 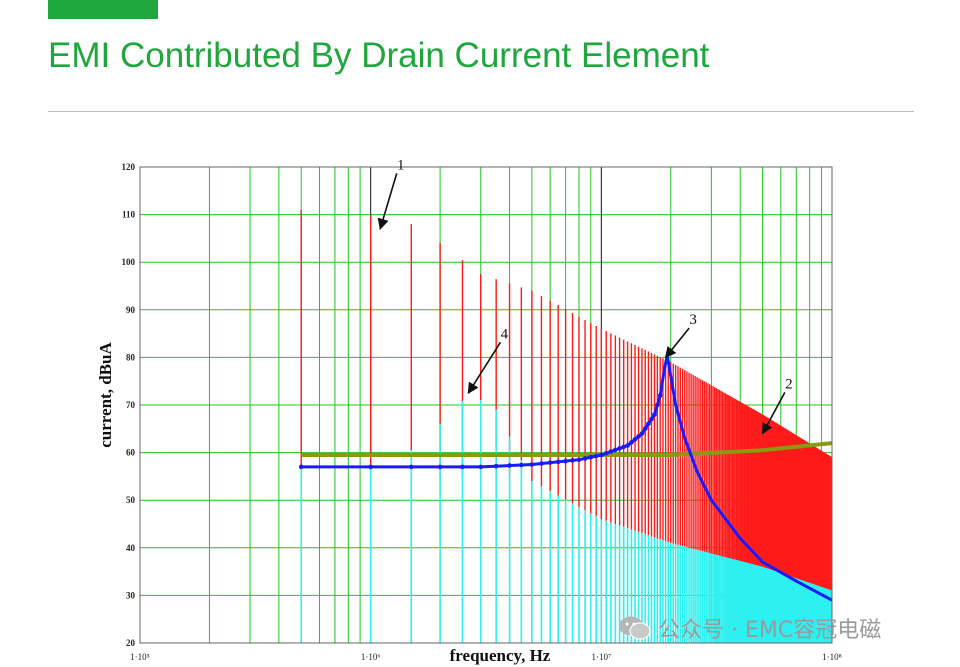 What do you see at coordinates (105, 395) in the screenshot?
I see `y-axis-label: current, dBuA` at bounding box center [105, 395].